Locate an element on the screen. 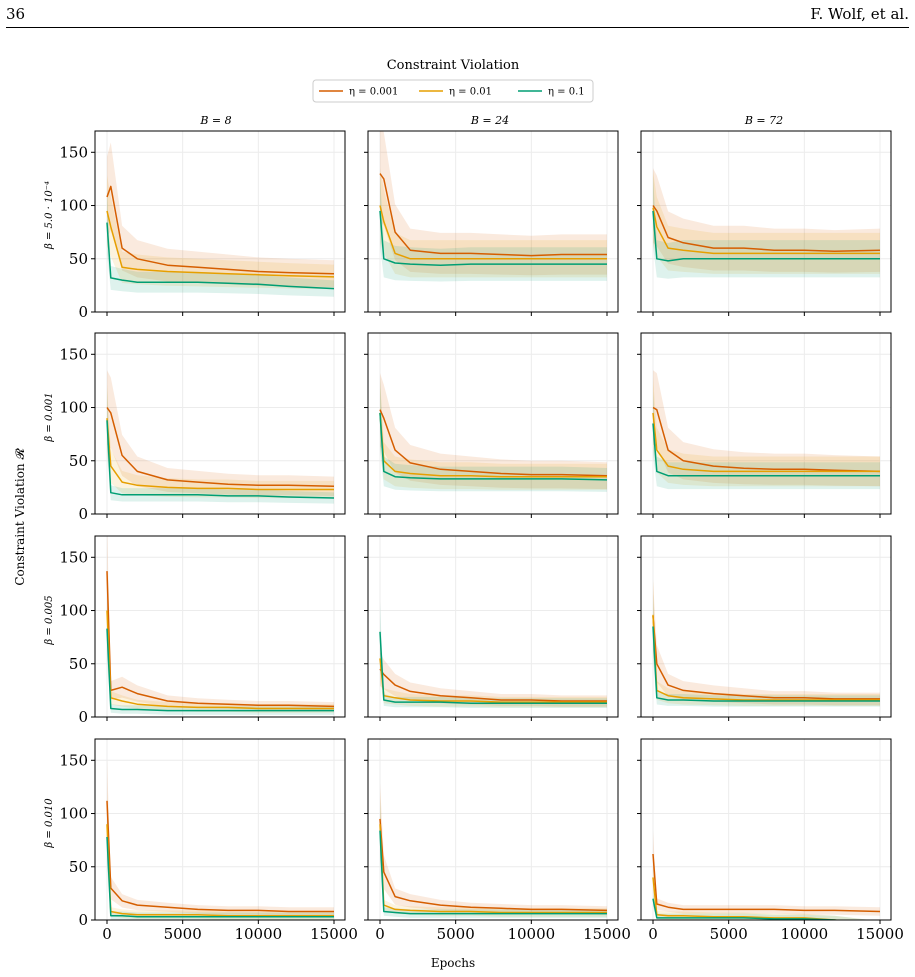 The height and width of the screenshot is (977, 915). page-number: 36 is located at coordinates (16, 14).